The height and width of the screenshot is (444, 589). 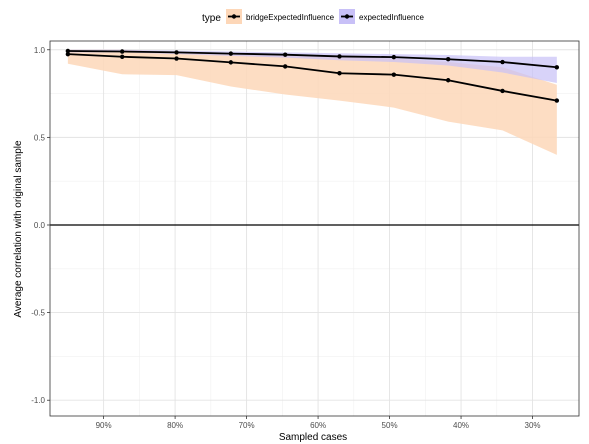 What do you see at coordinates (104, 425) in the screenshot?
I see `x-tick-label: 90%` at bounding box center [104, 425].